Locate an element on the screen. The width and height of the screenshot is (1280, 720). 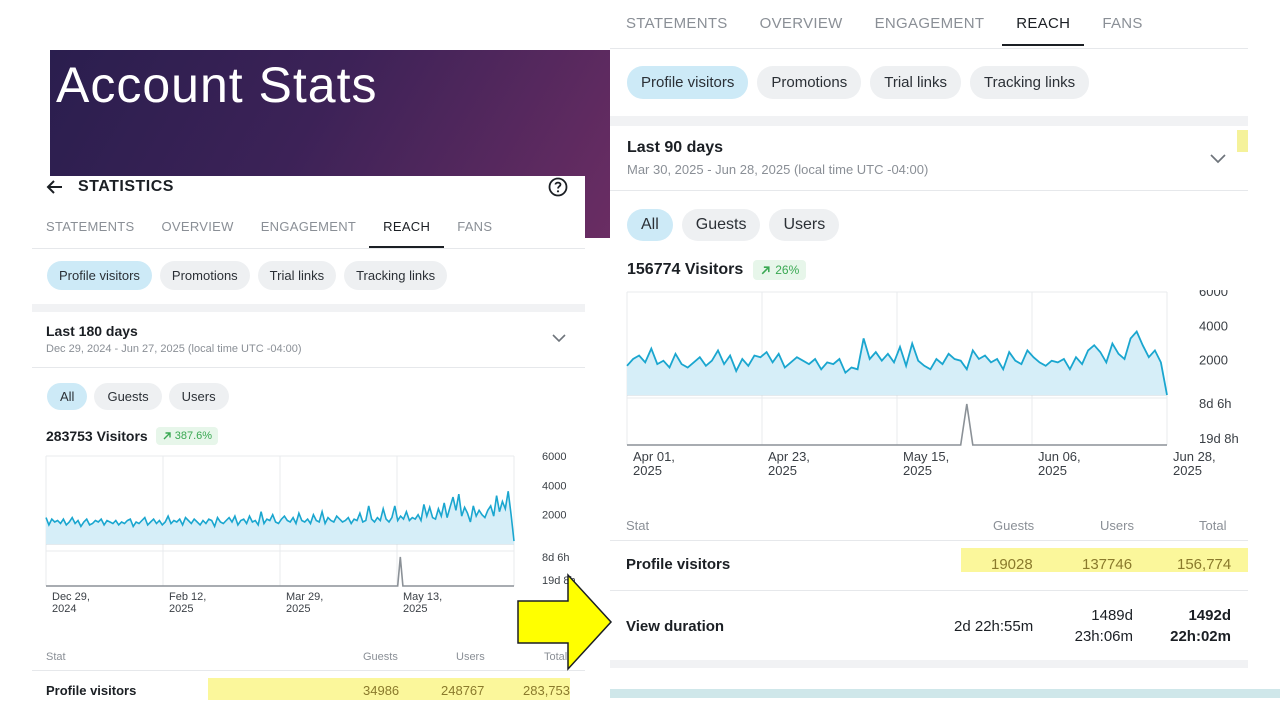
x-tick-label: Apr 01, is located at coordinates (654, 456).